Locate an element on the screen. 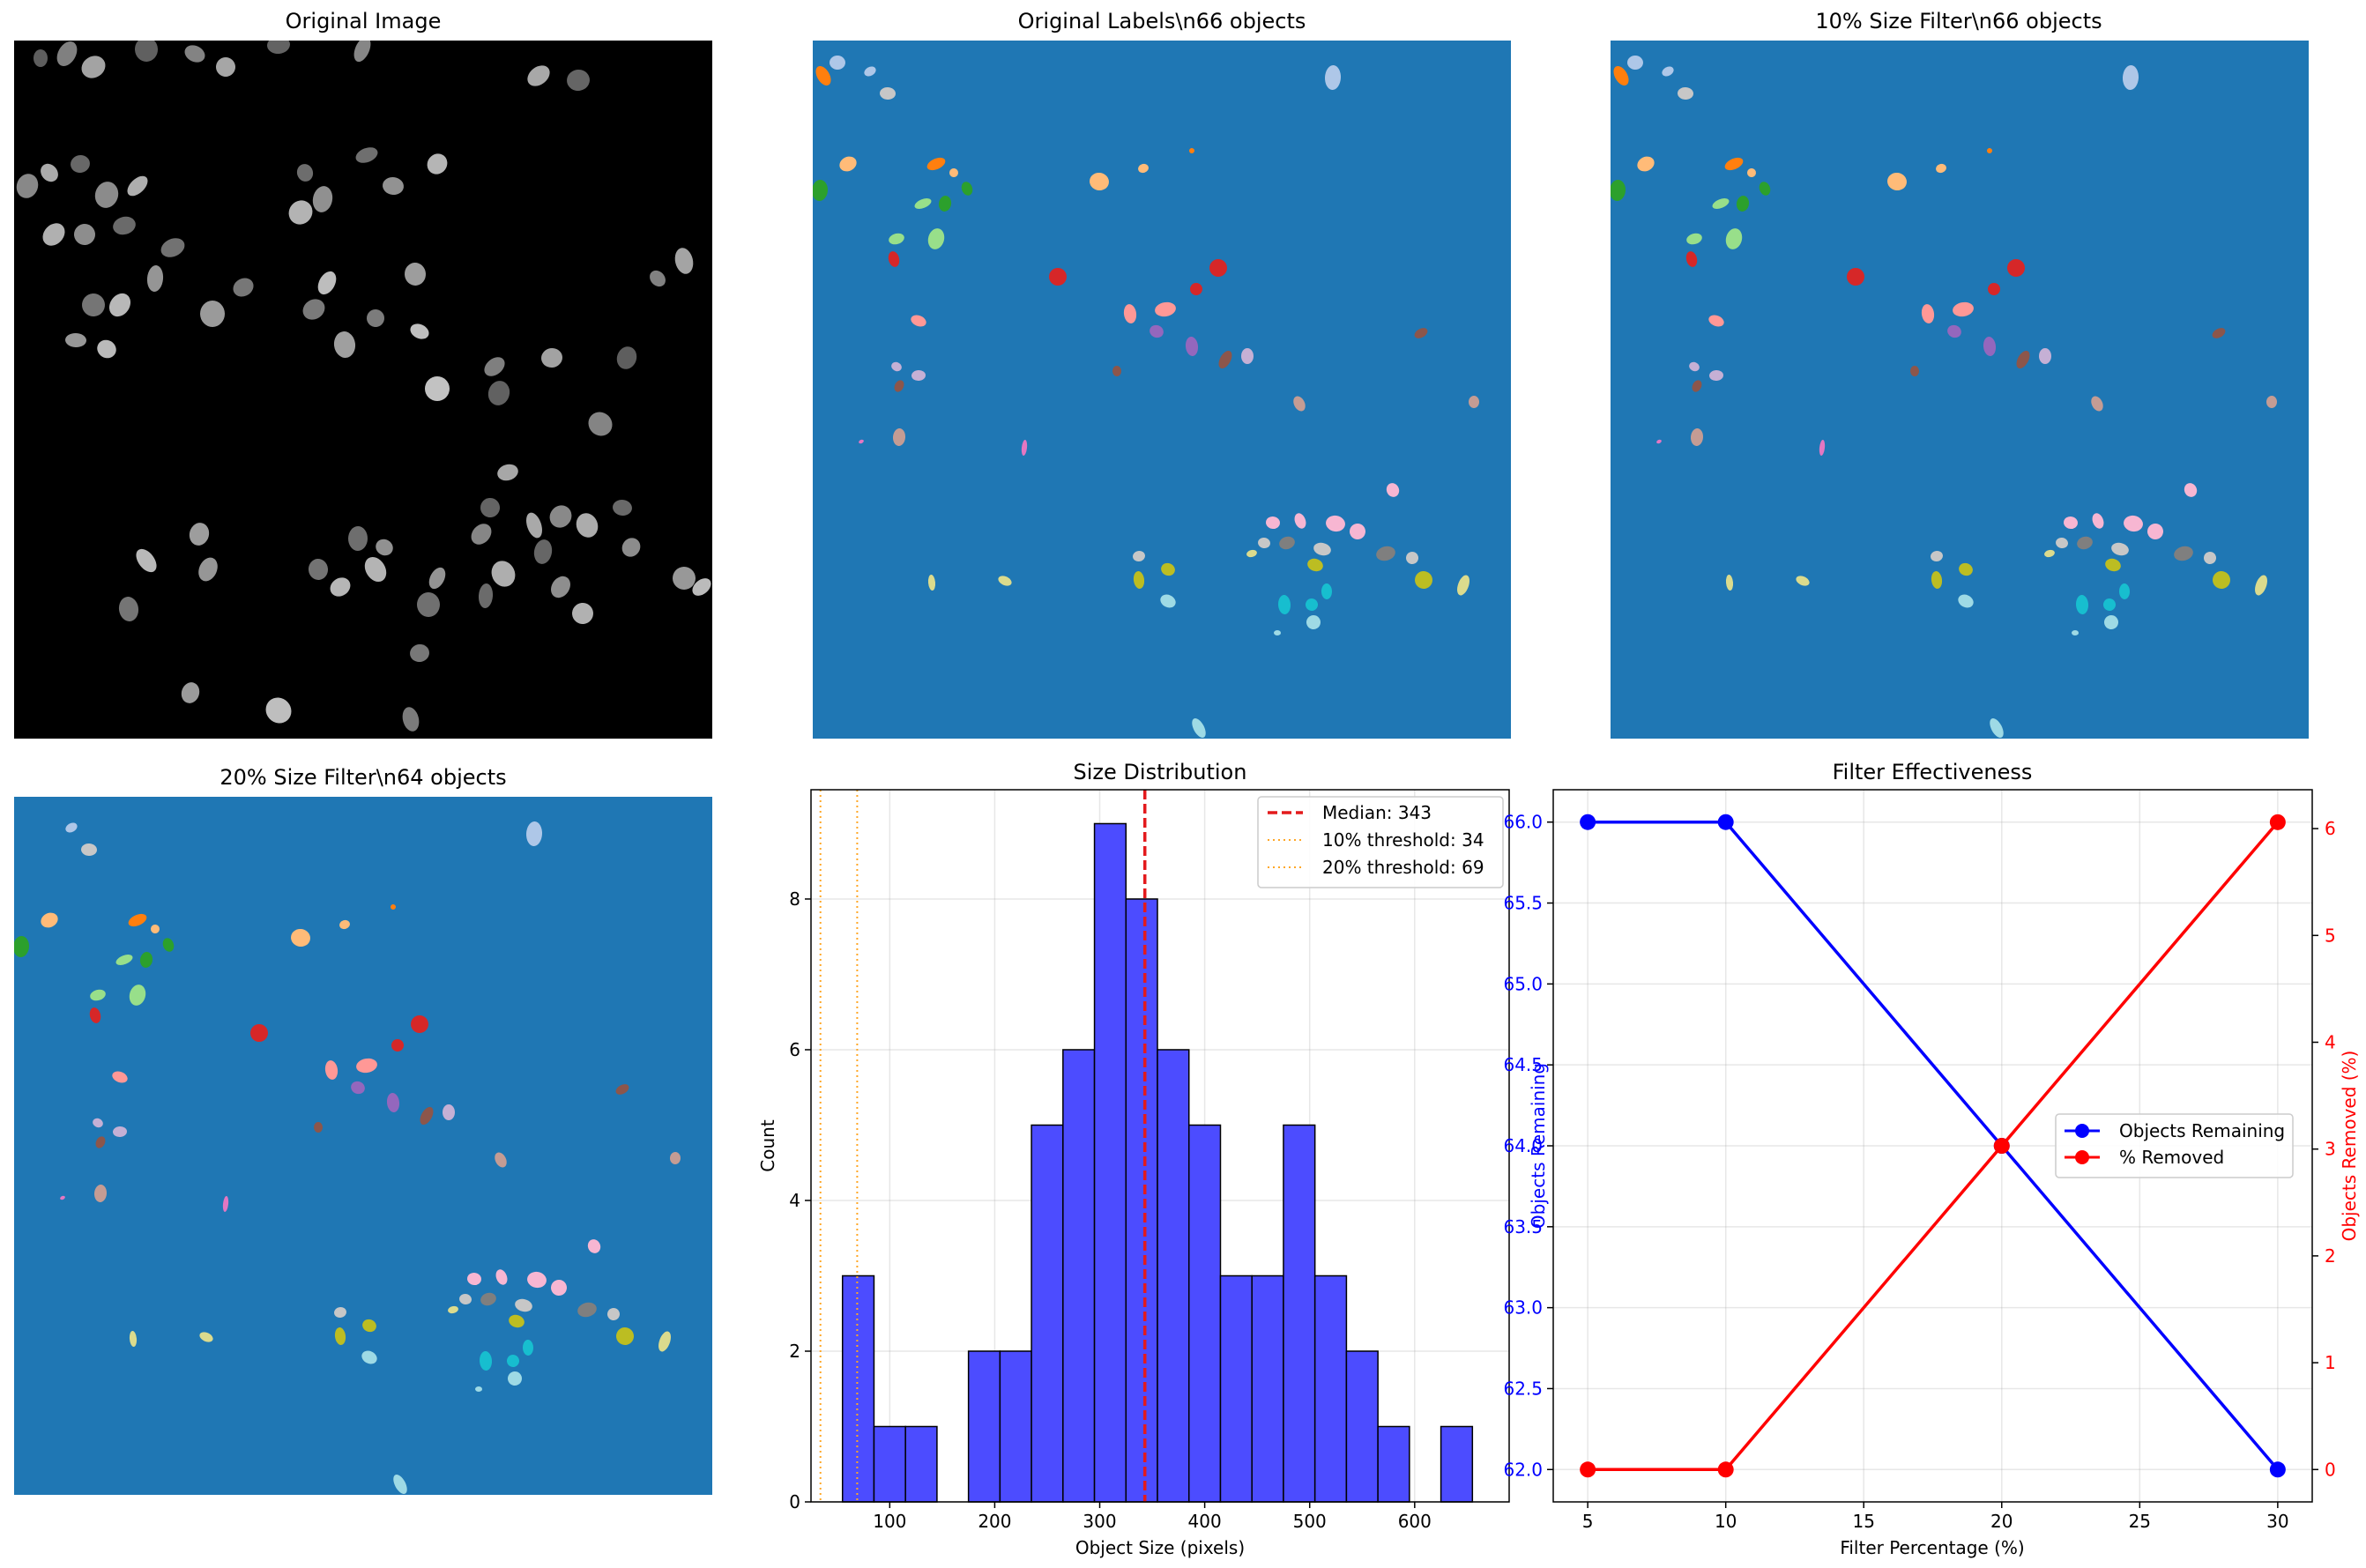  hist-ytick-label: 2 is located at coordinates (794, 1351).